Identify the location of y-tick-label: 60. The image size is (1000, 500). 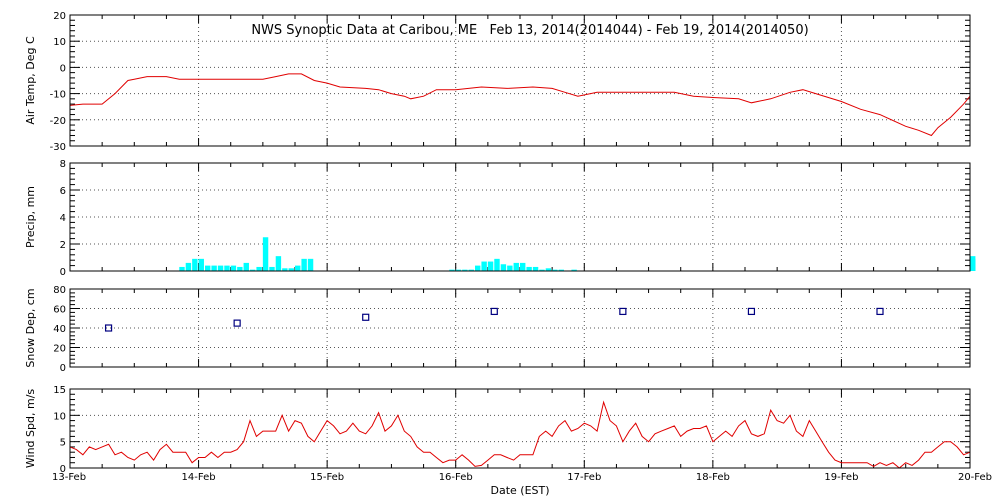
(59, 310).